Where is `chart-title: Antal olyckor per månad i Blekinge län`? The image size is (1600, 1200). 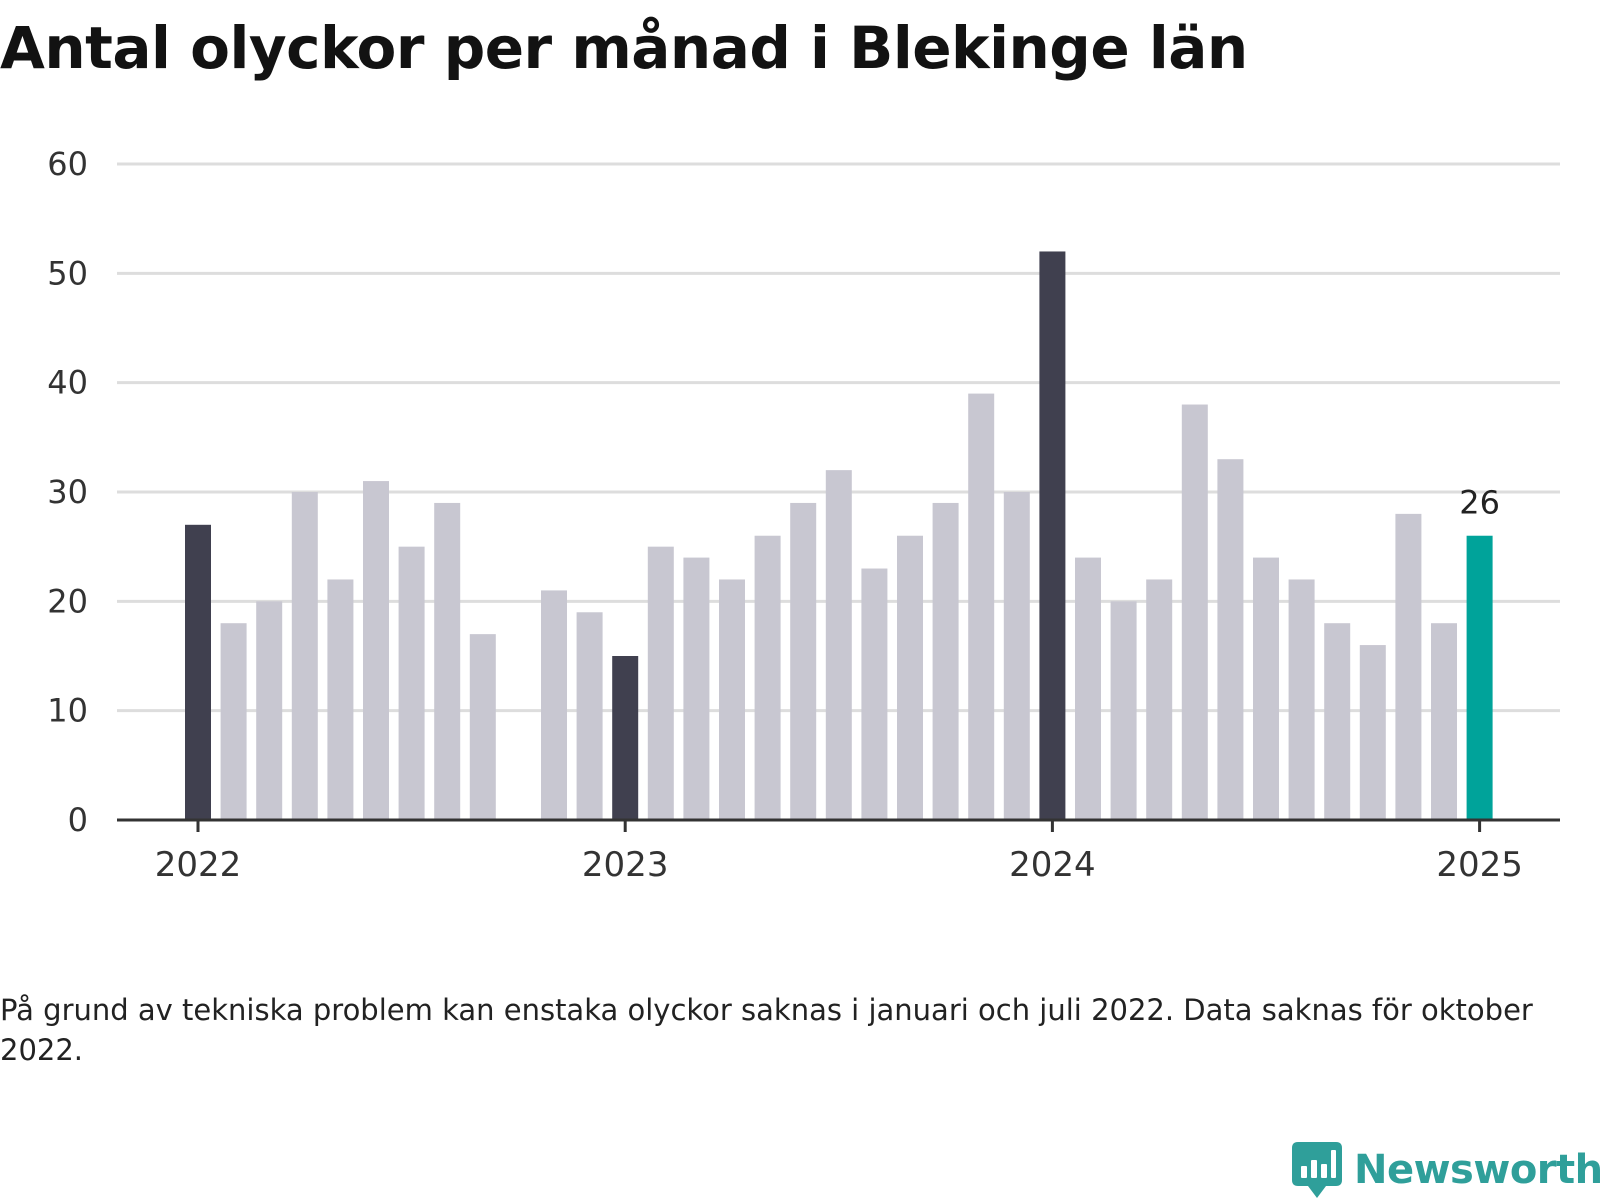 chart-title: Antal olyckor per månad i Blekinge län is located at coordinates (624, 48).